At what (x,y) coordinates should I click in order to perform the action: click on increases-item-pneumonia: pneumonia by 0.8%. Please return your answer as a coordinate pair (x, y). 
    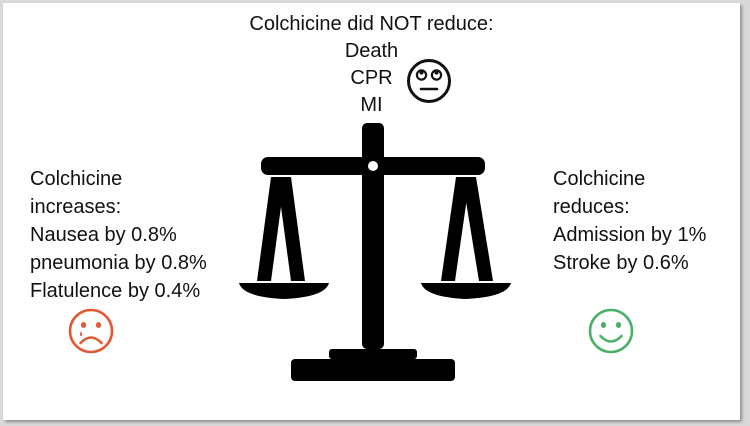
    Looking at the image, I should click on (118, 263).